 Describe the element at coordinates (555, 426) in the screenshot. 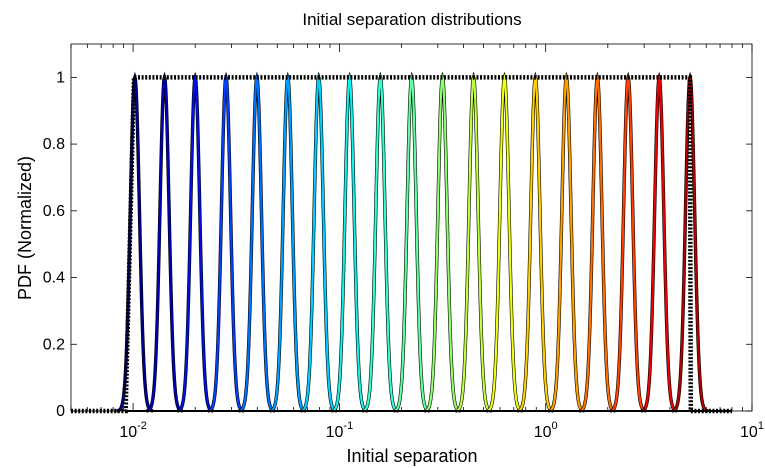

I see `x-tick-exponent: 0` at that location.